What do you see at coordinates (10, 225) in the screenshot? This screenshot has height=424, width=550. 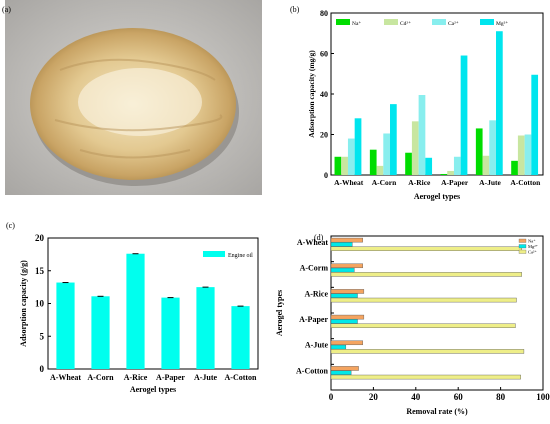 I see `panel-c-label: (c)` at bounding box center [10, 225].